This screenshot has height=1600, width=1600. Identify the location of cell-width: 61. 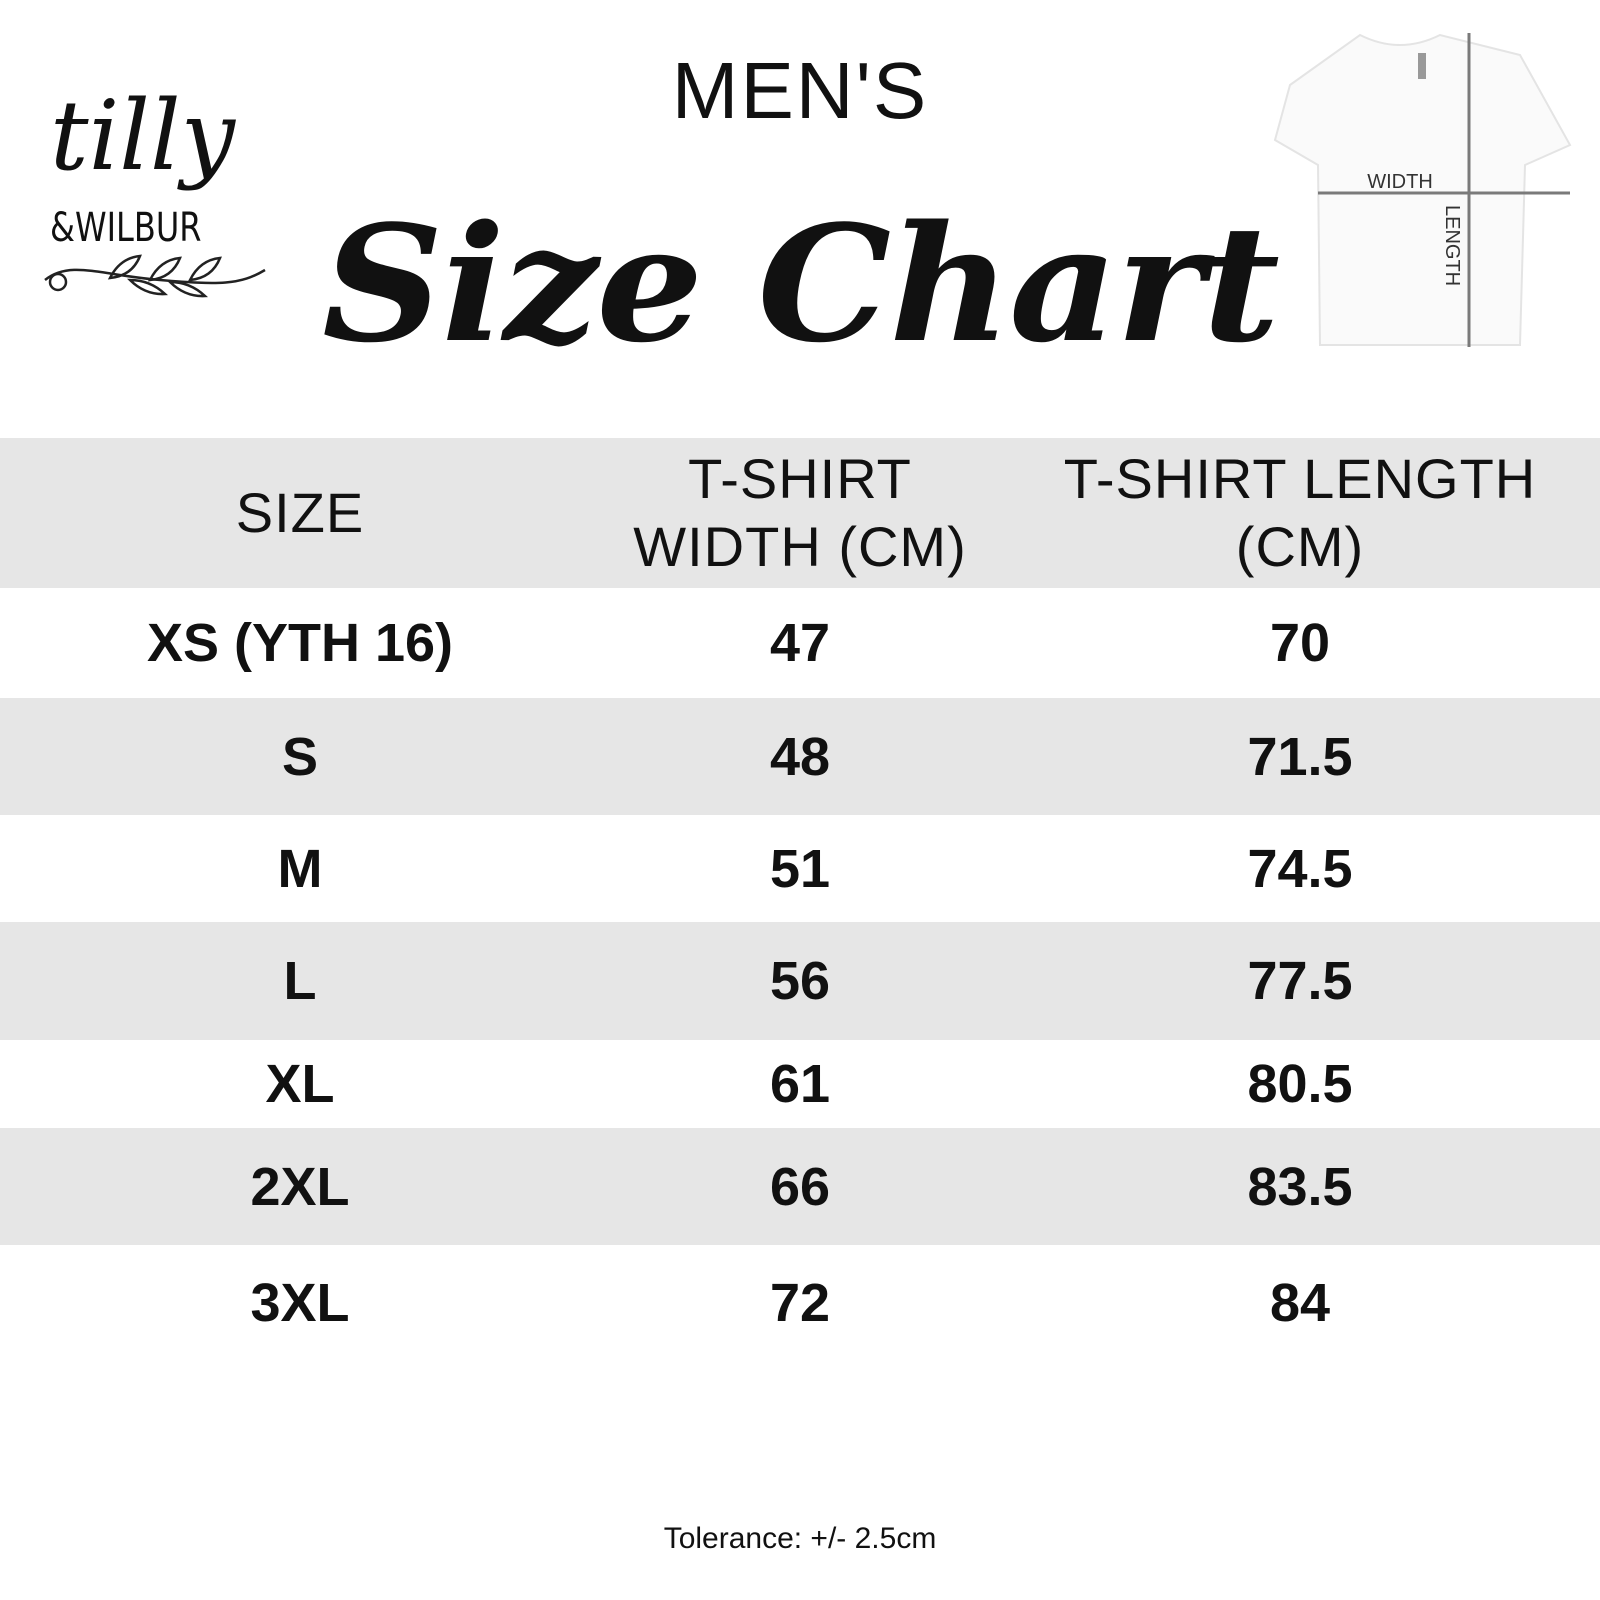
(800, 1084).